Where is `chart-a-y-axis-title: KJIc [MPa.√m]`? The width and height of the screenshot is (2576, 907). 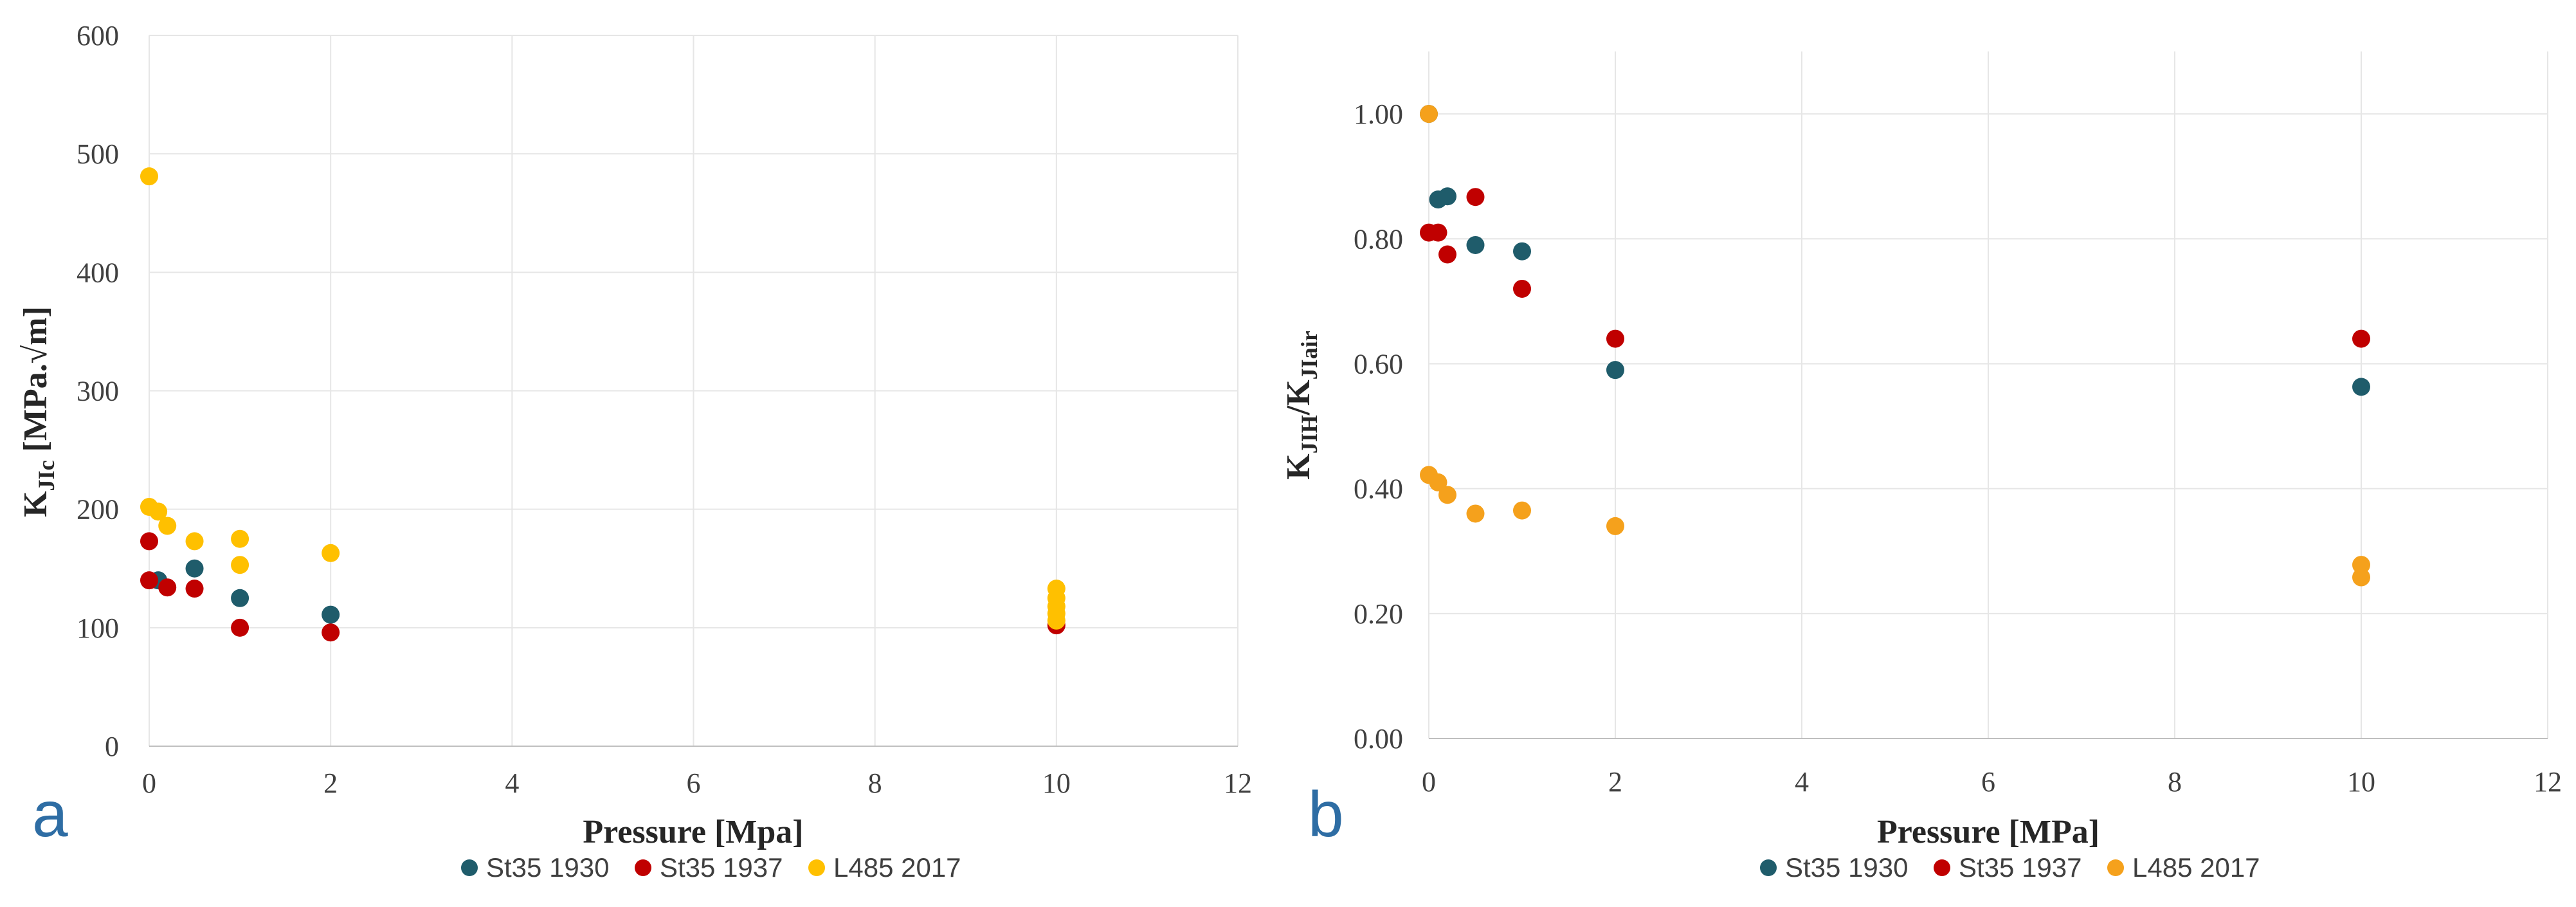 chart-a-y-axis-title: KJIc [MPa.√m] is located at coordinates (38, 412).